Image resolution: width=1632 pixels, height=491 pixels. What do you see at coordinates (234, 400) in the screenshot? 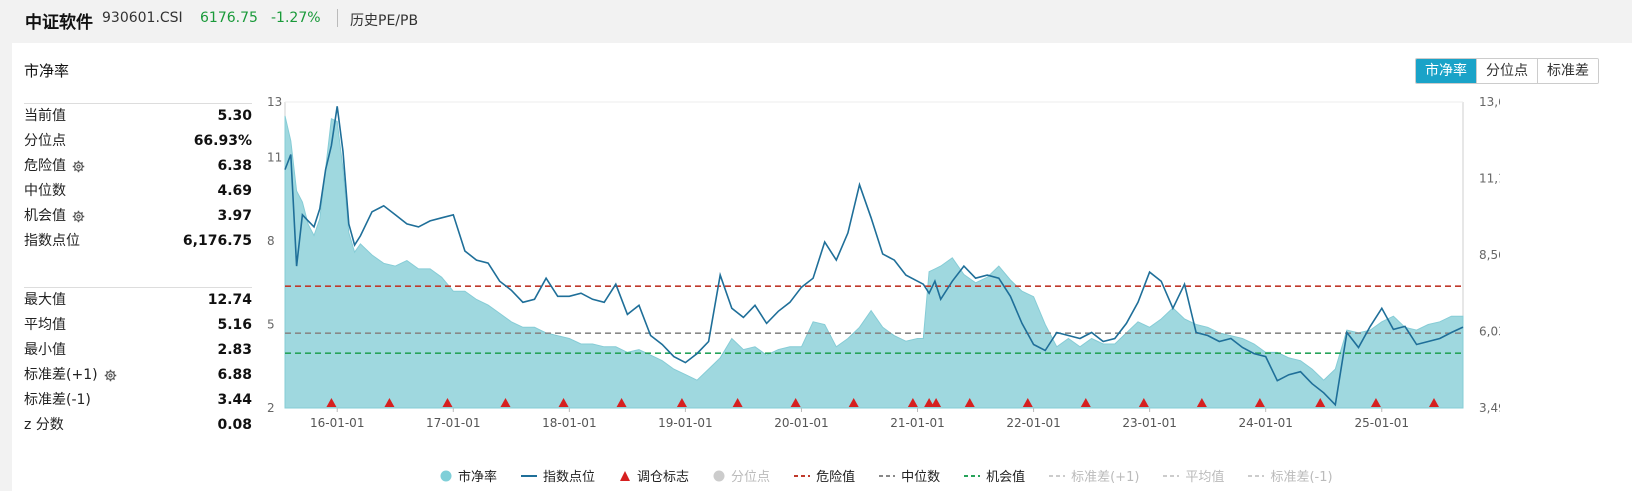
I see `stat-value: 3.44` at bounding box center [234, 400].